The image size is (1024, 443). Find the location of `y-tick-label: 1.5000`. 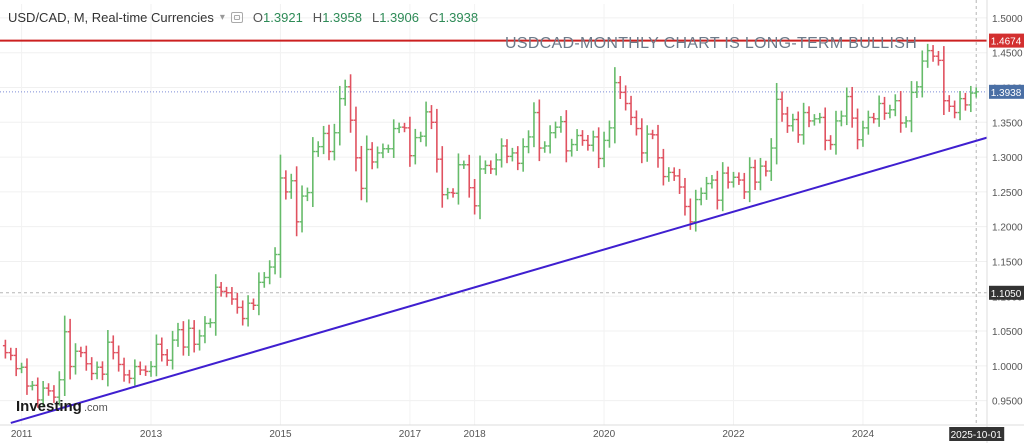

y-tick-label: 1.5000 is located at coordinates (1007, 19).